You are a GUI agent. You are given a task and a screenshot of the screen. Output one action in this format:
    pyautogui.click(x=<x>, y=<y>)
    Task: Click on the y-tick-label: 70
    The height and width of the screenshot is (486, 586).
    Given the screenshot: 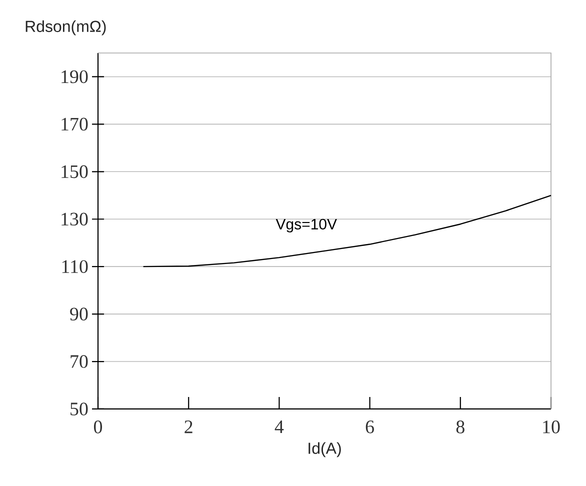 What is the action you would take?
    pyautogui.click(x=79, y=361)
    